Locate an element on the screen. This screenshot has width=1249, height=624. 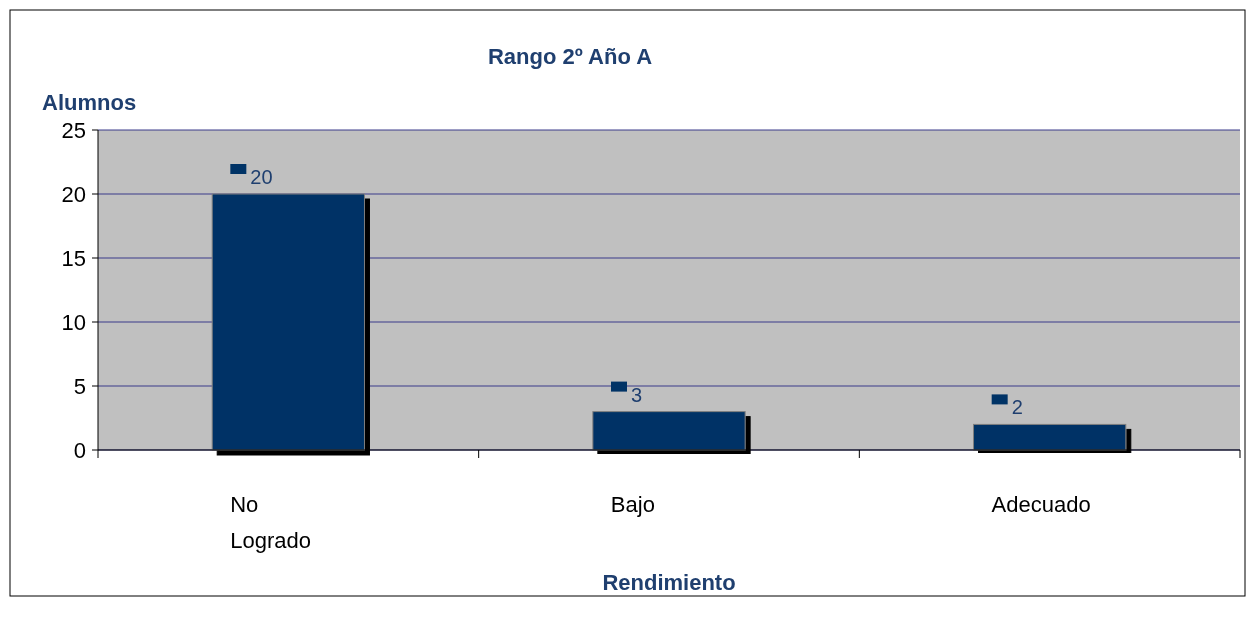
x-tick-label: Adecuado is located at coordinates (1041, 504).